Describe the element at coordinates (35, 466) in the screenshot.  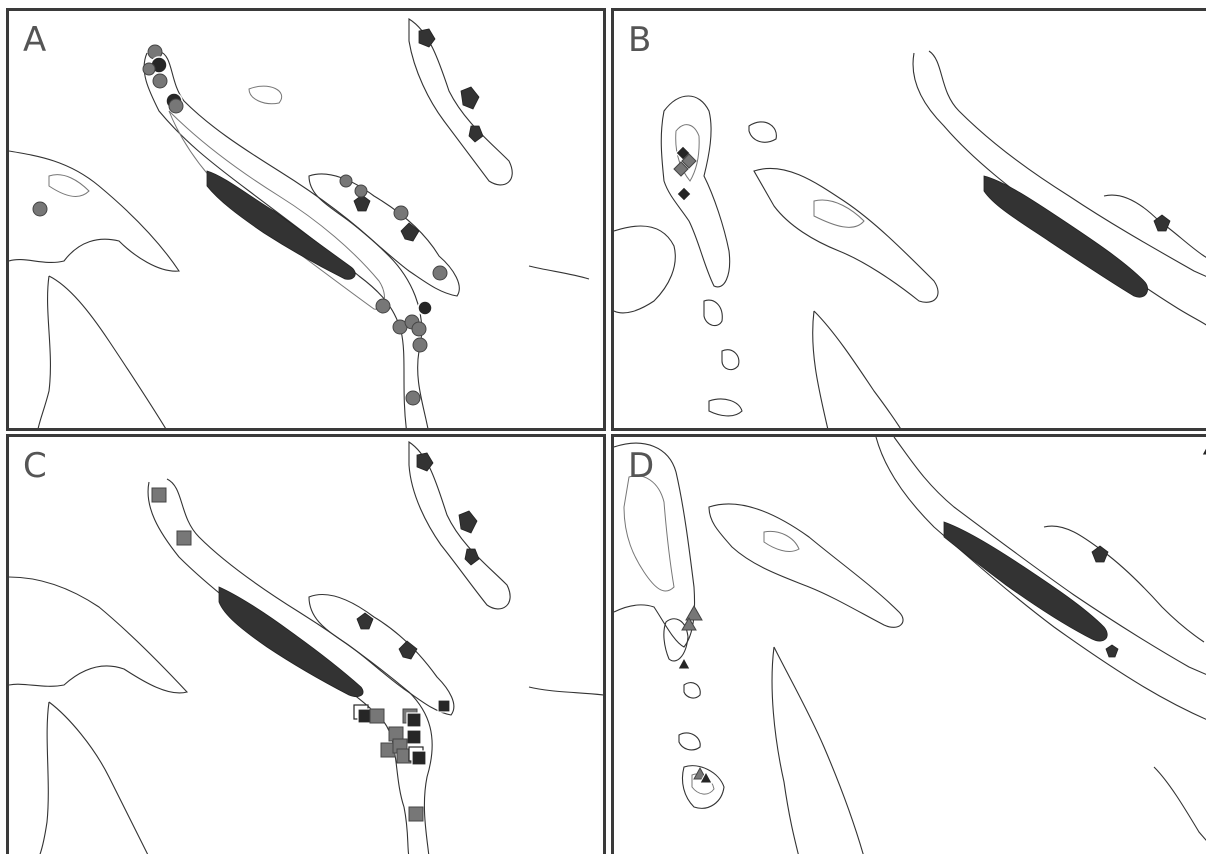
I see `panel-label-c: C` at that location.